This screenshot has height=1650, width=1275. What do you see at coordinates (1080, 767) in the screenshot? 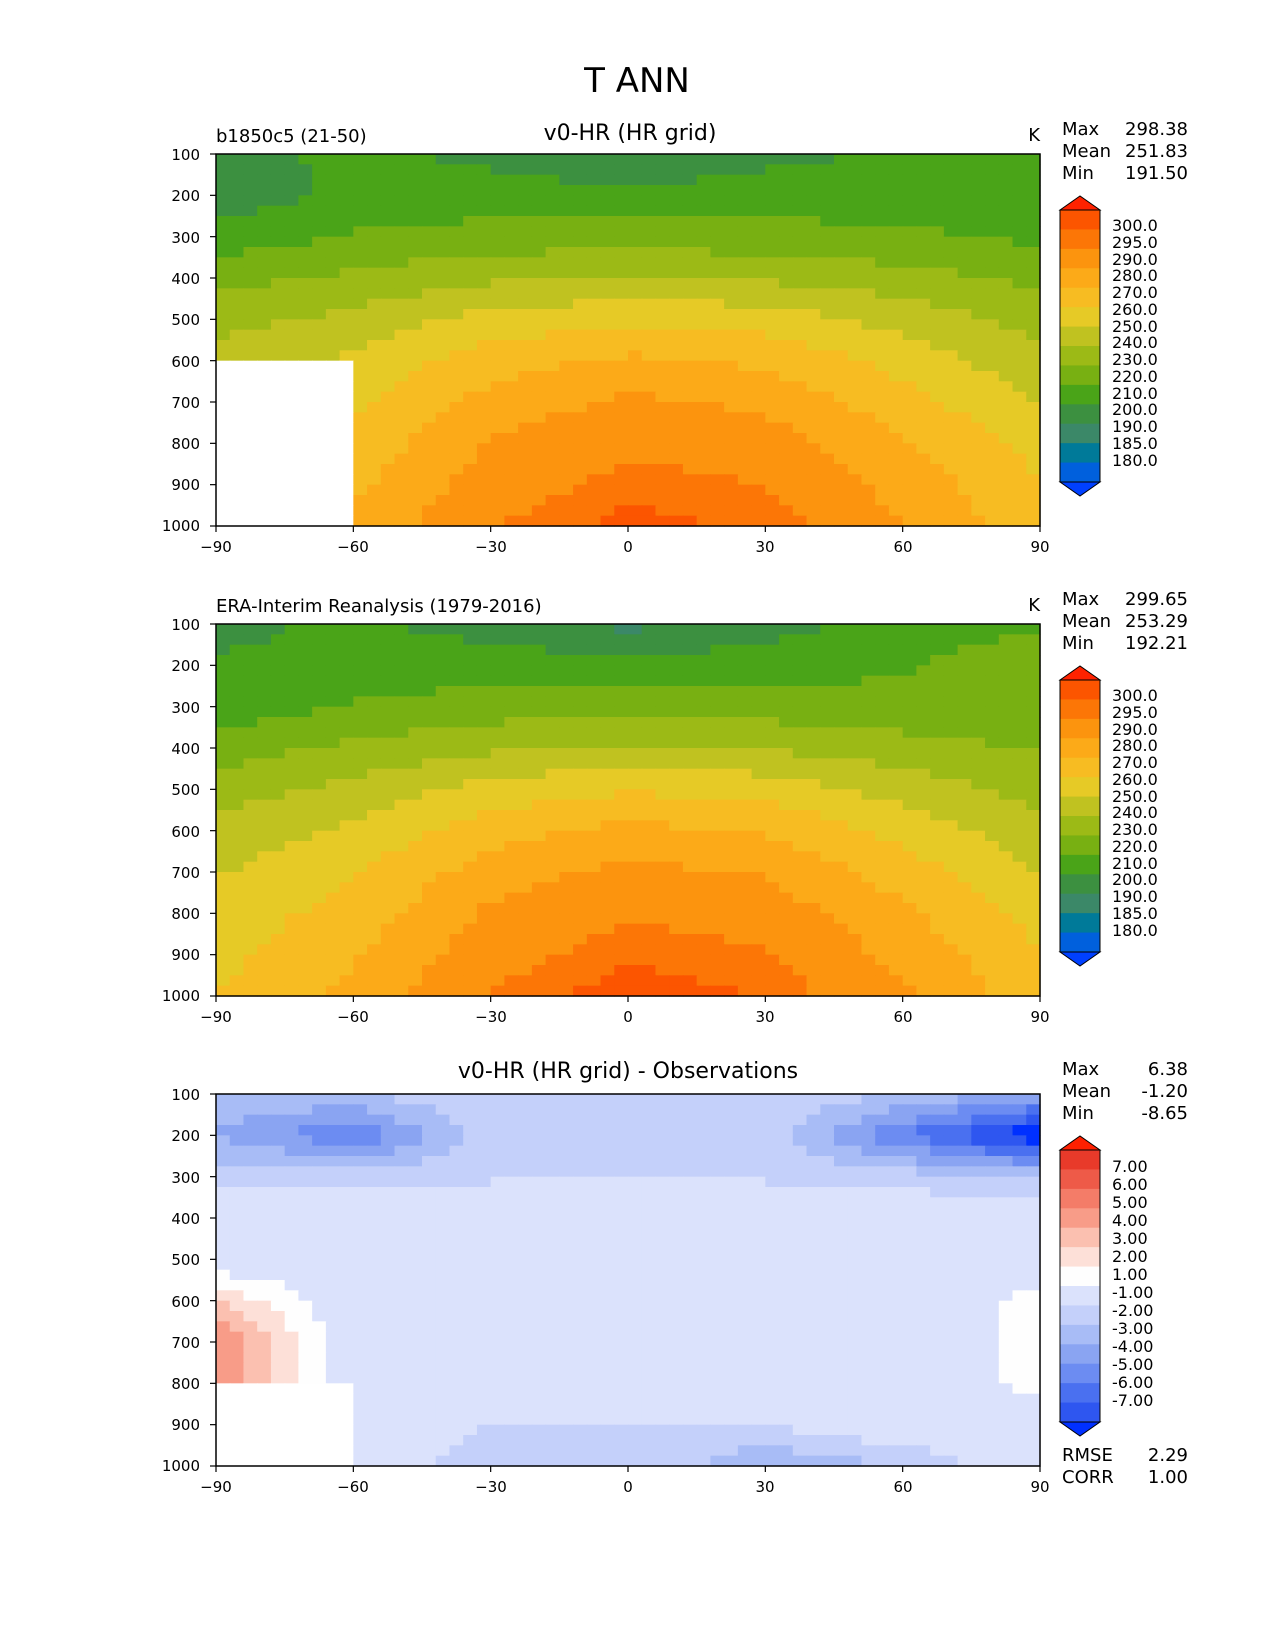
I see `colorbar-segment` at bounding box center [1080, 767].